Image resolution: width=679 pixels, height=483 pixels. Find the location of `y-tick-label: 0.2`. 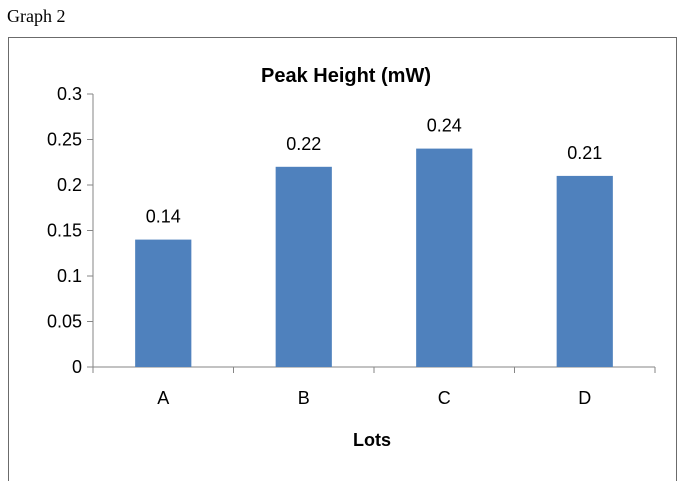

y-tick-label: 0.2 is located at coordinates (69, 185).